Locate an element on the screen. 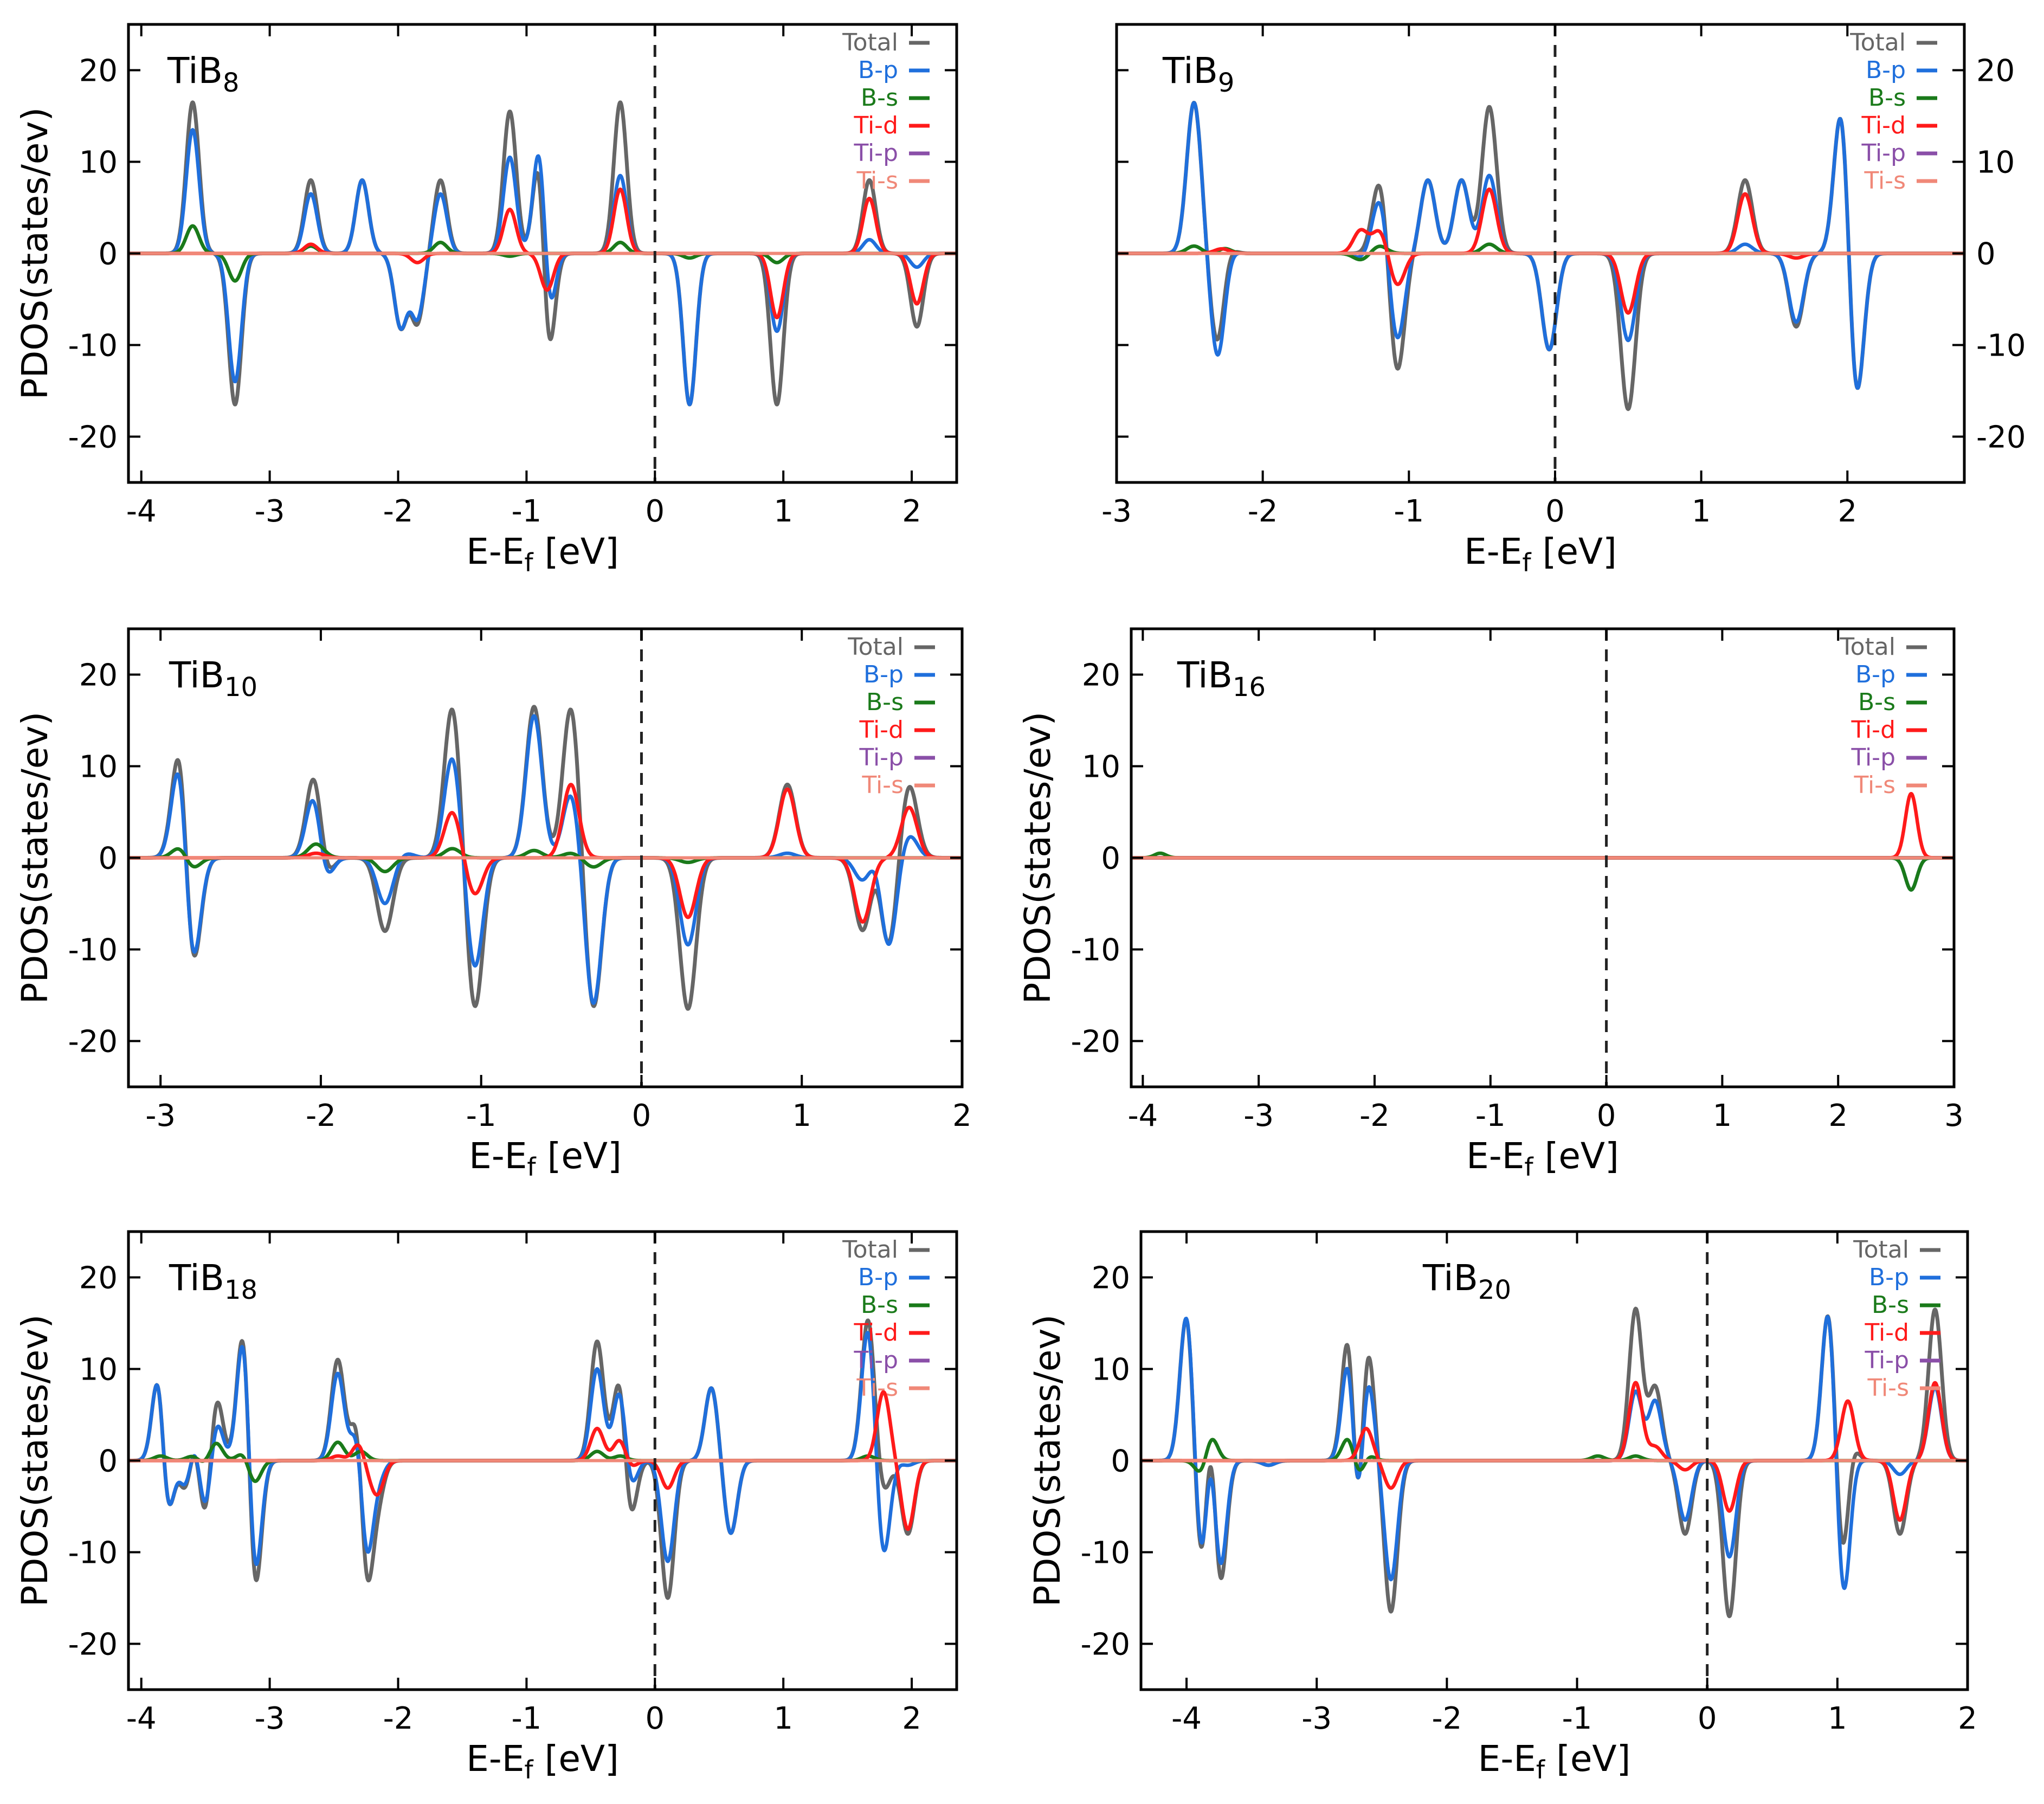  series-total-line is located at coordinates (1554, 1462).